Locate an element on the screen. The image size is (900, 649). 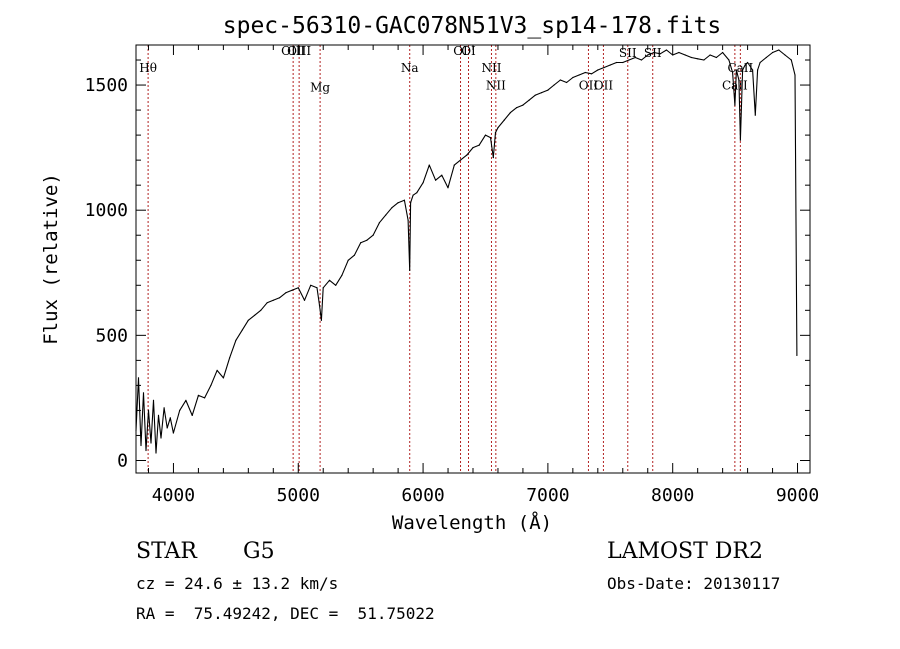
line-marker-label-5: OI is located at coordinates (460, 51).